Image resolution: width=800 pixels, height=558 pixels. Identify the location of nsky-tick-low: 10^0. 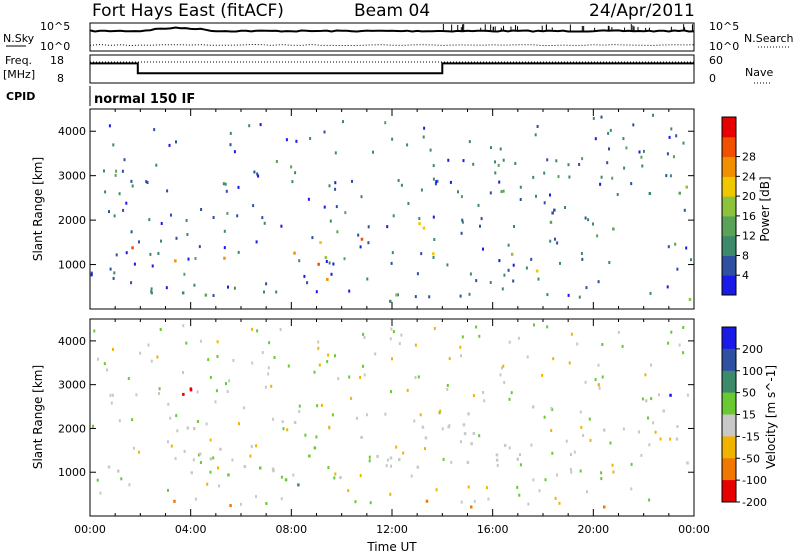
(55, 46).